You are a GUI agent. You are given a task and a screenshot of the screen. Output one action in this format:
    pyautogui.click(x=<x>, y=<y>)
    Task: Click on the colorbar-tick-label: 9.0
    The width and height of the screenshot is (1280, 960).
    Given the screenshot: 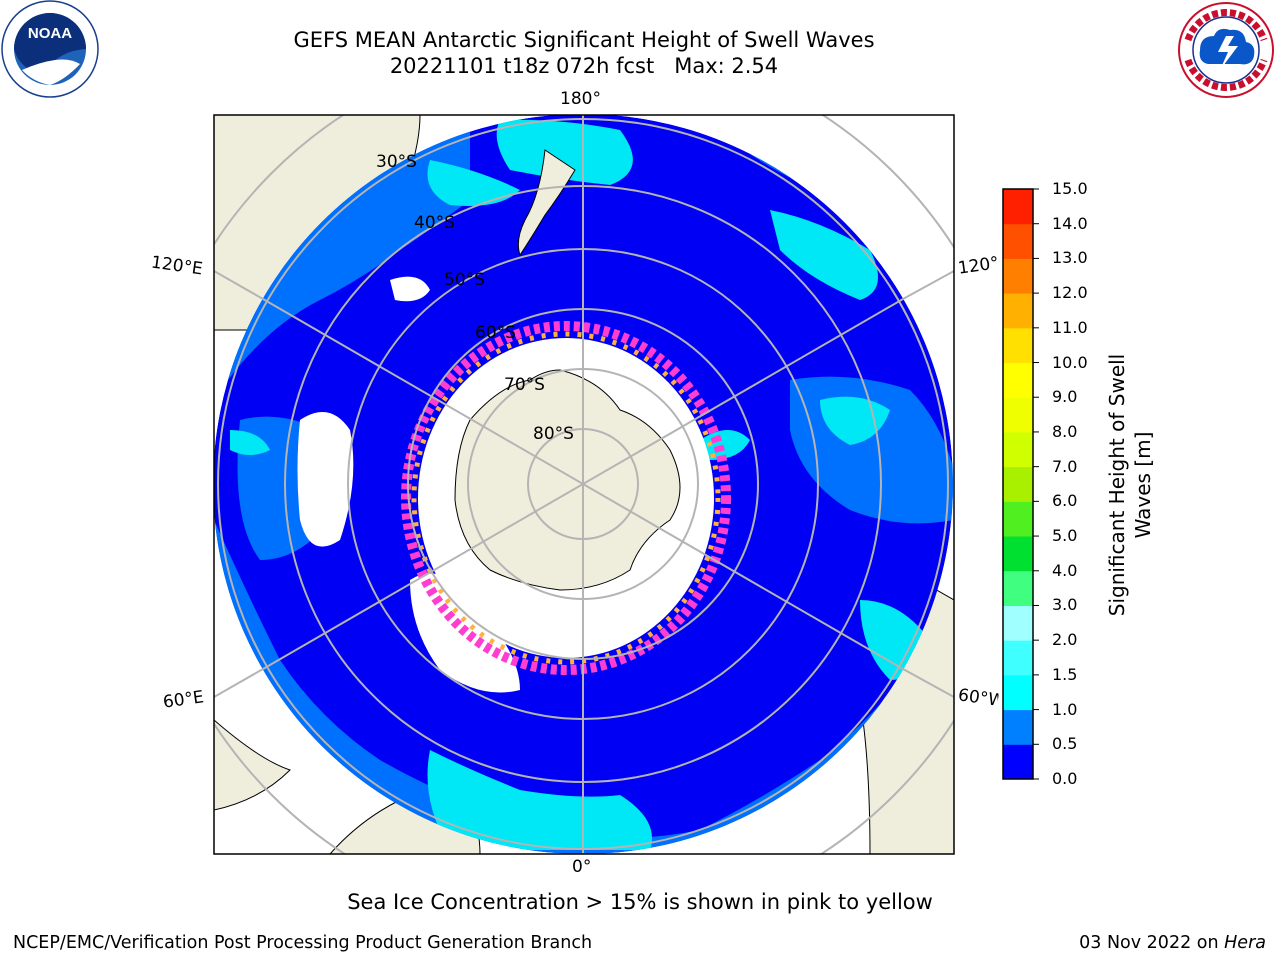 What is the action you would take?
    pyautogui.click(x=1065, y=397)
    